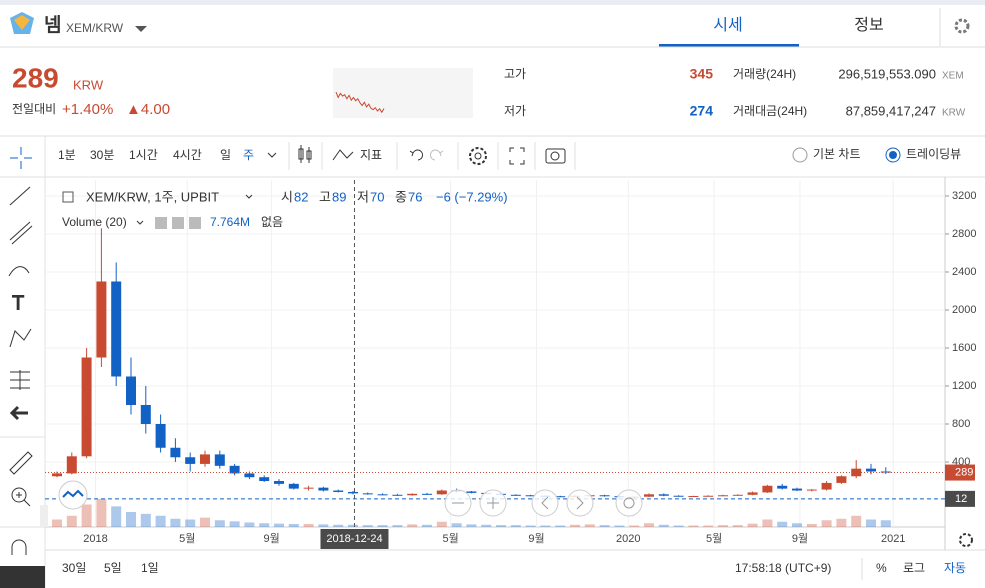 The width and height of the screenshot is (985, 588). What do you see at coordinates (436, 155) in the screenshot?
I see `redo` at bounding box center [436, 155].